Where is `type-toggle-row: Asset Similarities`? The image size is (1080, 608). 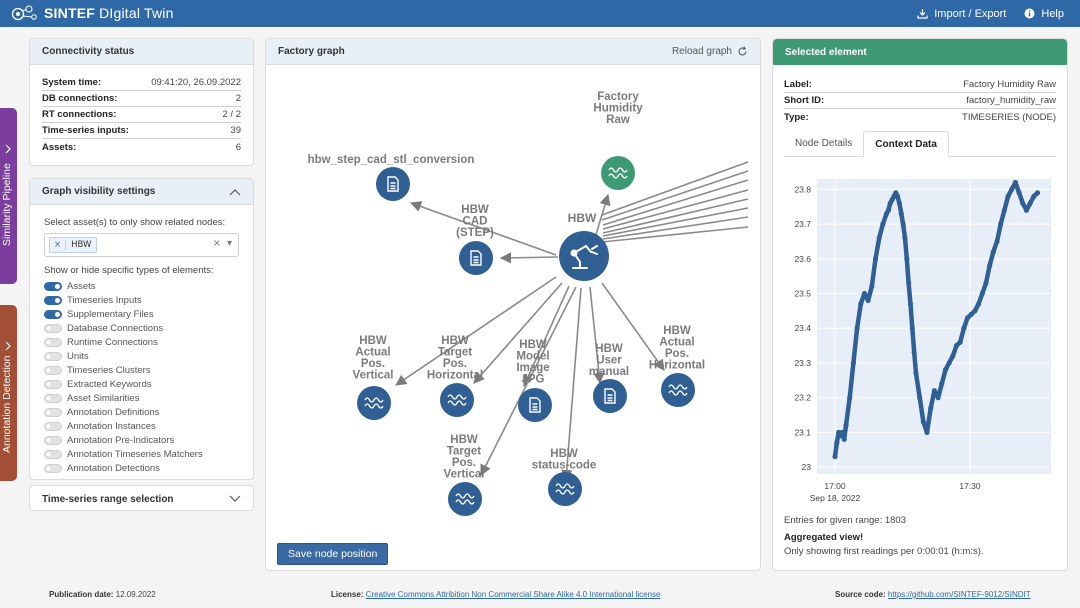
type-toggle-row: Asset Similarities is located at coordinates (141, 398).